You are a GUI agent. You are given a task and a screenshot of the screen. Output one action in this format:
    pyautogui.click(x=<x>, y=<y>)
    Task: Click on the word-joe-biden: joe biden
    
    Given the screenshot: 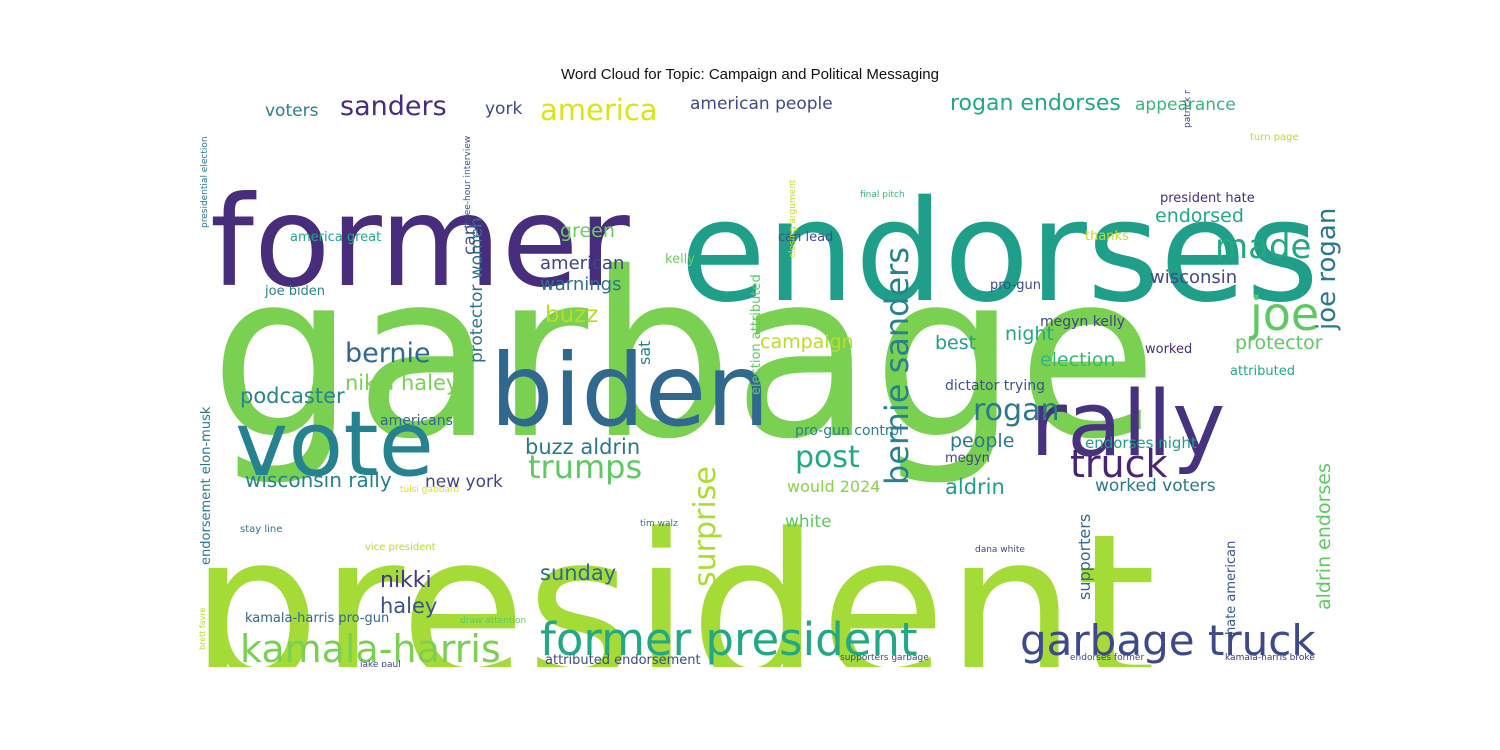 What is the action you would take?
    pyautogui.click(x=294, y=291)
    